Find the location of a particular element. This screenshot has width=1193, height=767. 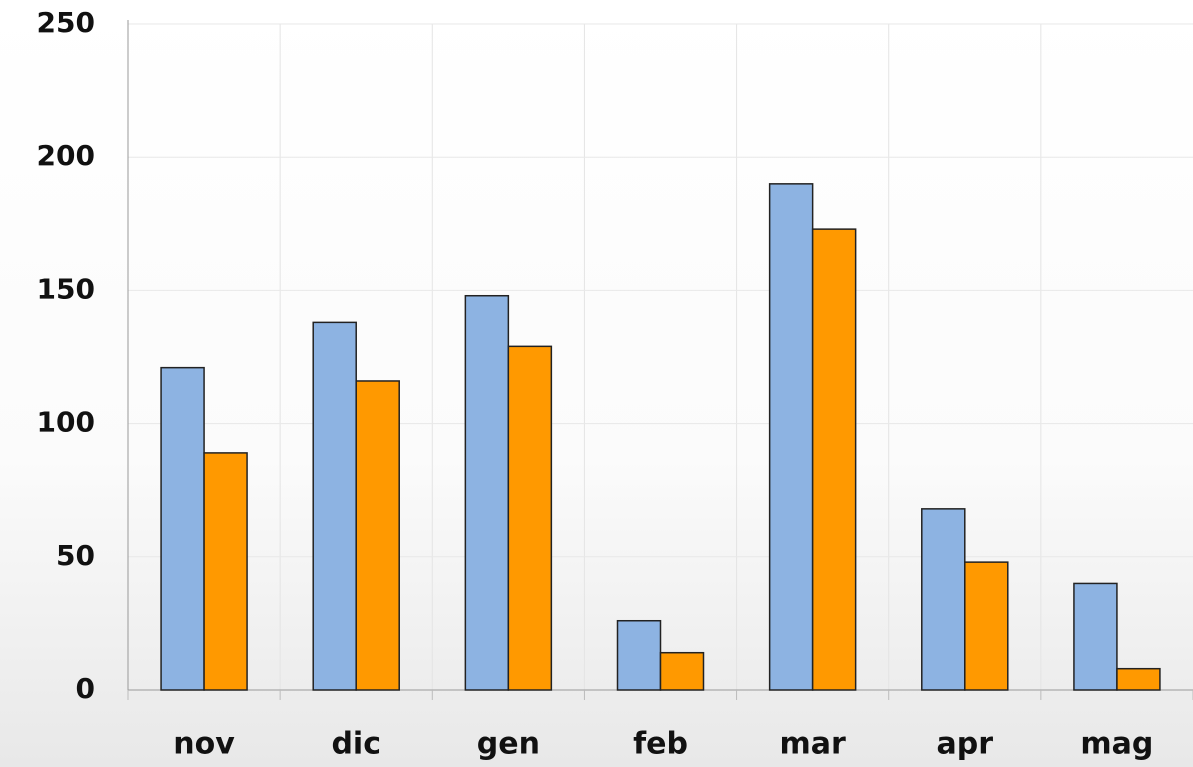

y-tick-label: 150 is located at coordinates (66, 288).